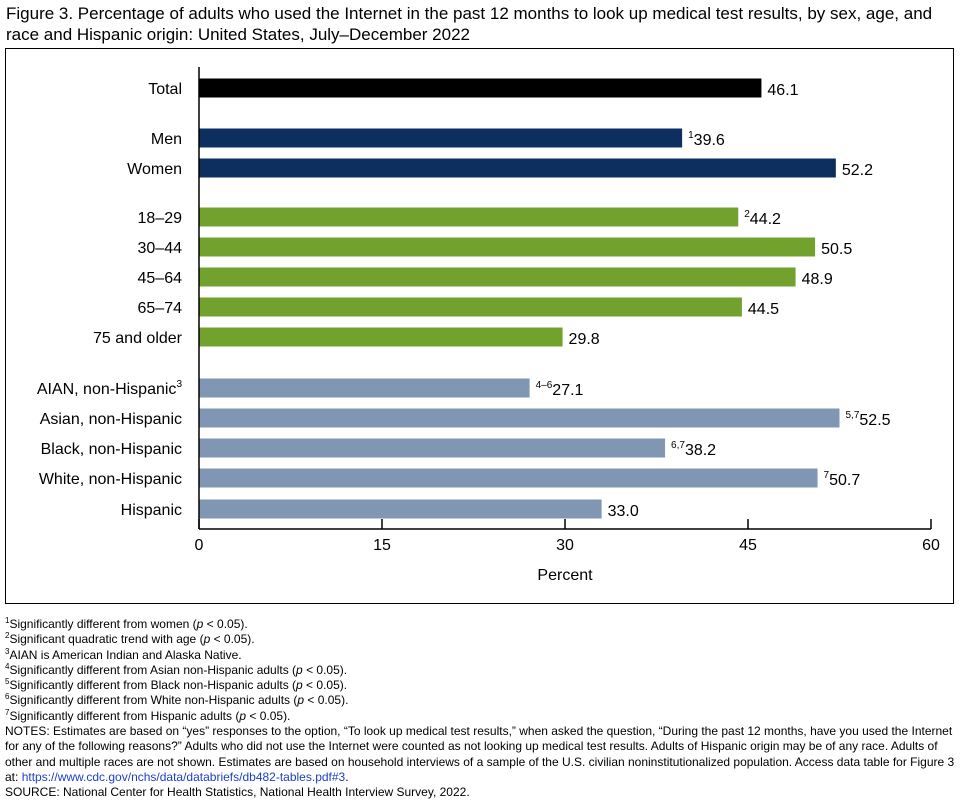 The height and width of the screenshot is (801, 960). What do you see at coordinates (817, 279) in the screenshot?
I see `data-label: 48.9` at bounding box center [817, 279].